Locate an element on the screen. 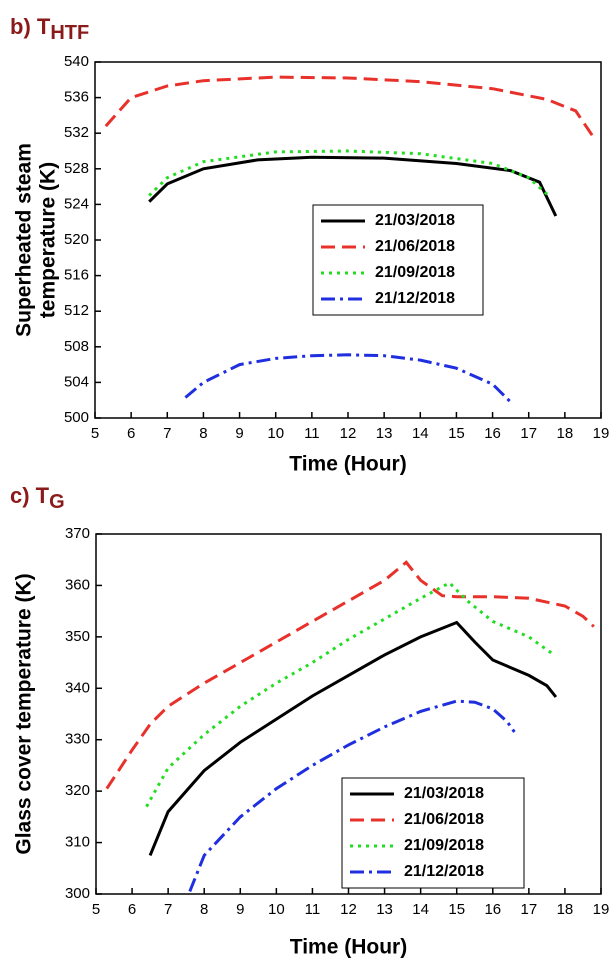 This screenshot has height=974, width=614. y-tick-label: 310 is located at coordinates (77, 842).